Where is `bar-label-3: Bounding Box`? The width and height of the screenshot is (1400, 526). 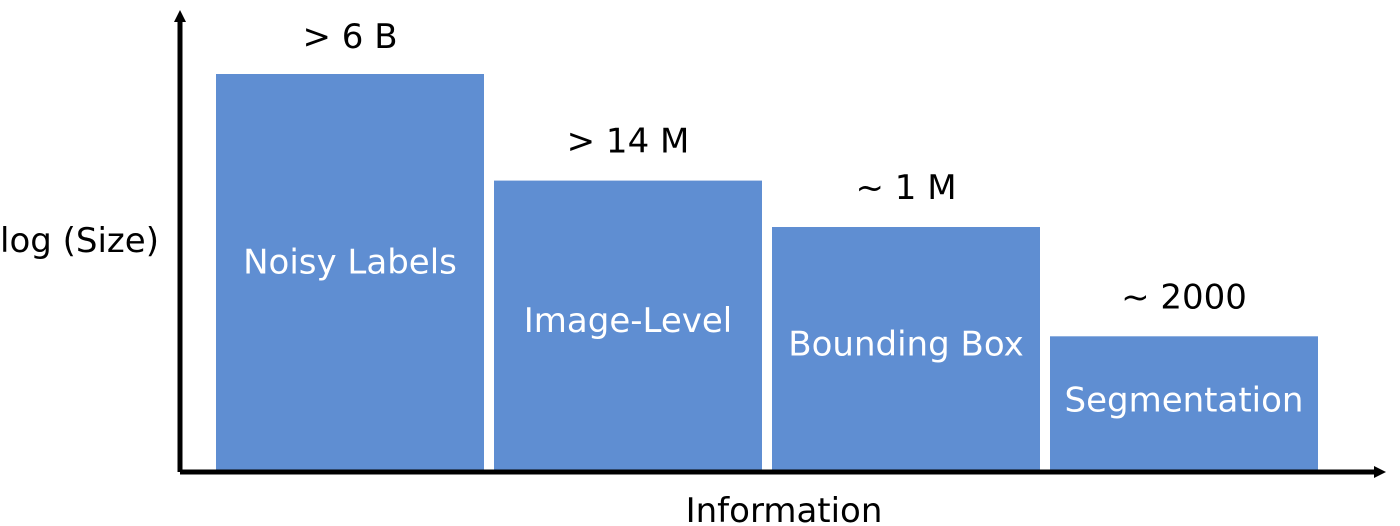
bar-label-3: Bounding Box is located at coordinates (905, 345).